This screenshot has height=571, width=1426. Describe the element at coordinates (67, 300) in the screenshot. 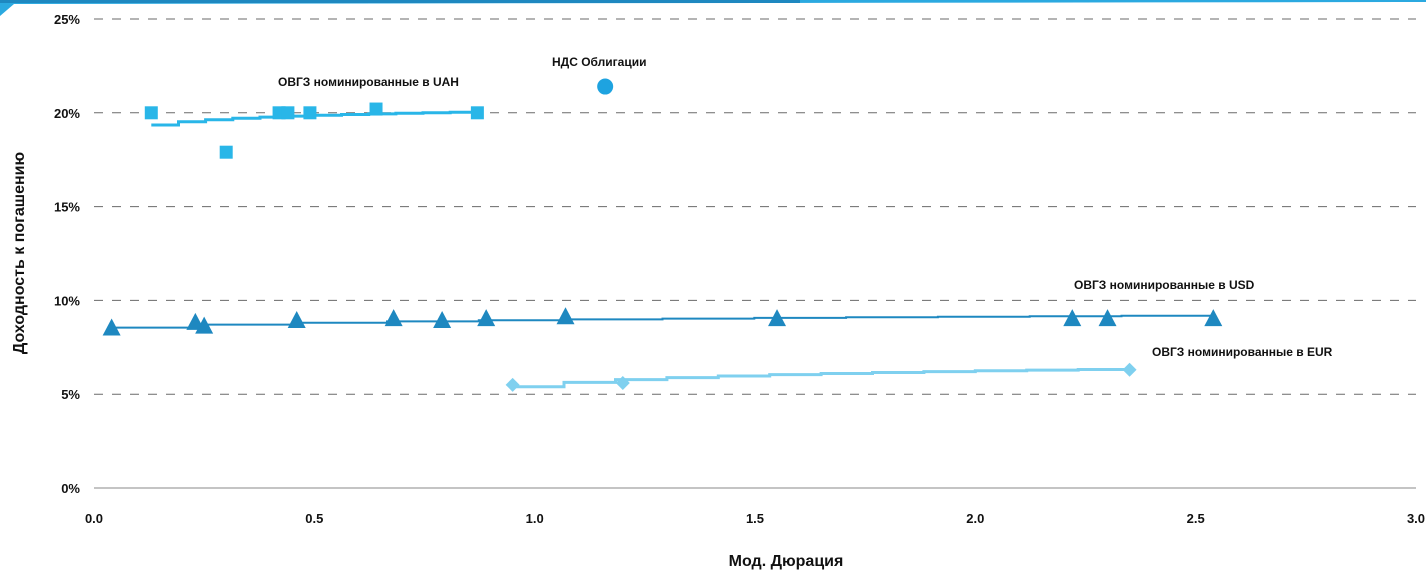

I see `y-tick-label: 10%` at that location.